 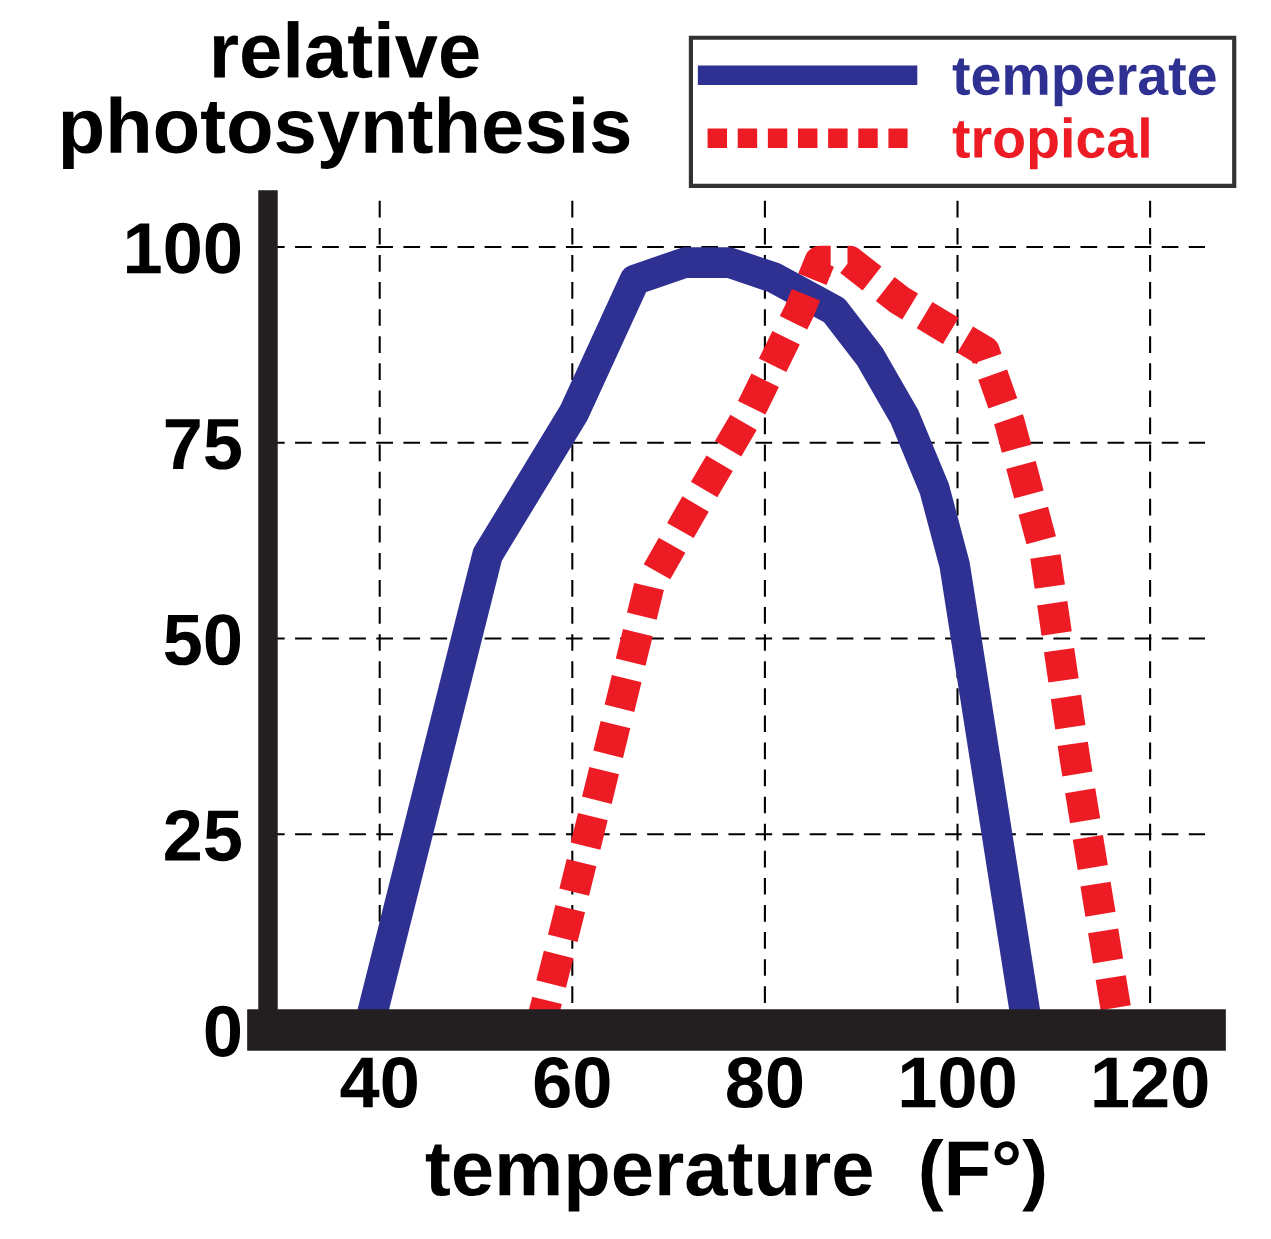 I want to click on y-tick-label: 100, so click(x=184, y=248).